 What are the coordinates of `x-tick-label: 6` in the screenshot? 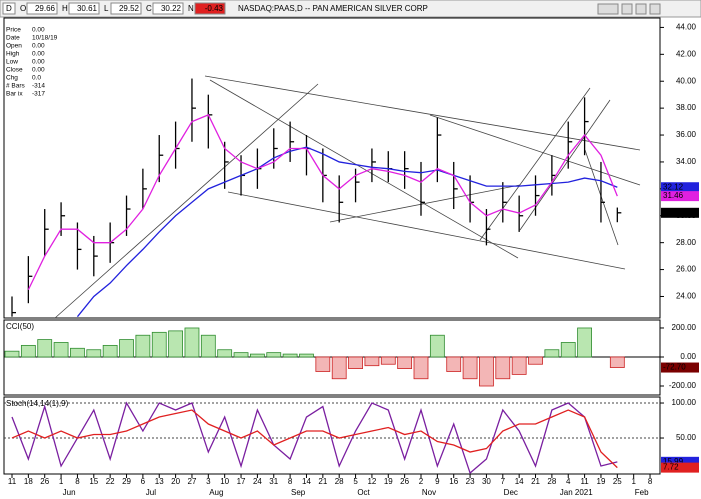 It's located at (143, 481).